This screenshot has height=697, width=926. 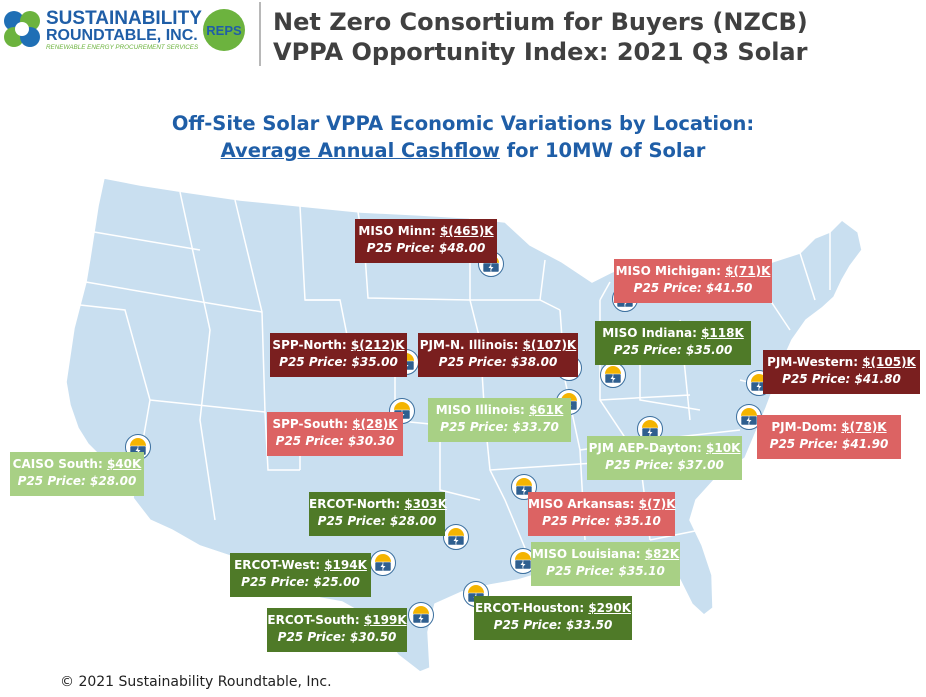 I want to click on label-spp-south: SPP-South: $(28)K P25 Price: $30.30, so click(x=335, y=434).